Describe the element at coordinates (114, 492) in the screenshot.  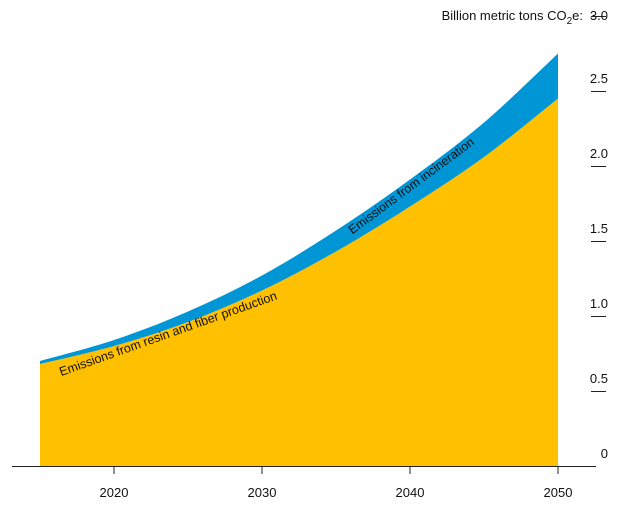
I see `x-tick-label: 2020` at that location.